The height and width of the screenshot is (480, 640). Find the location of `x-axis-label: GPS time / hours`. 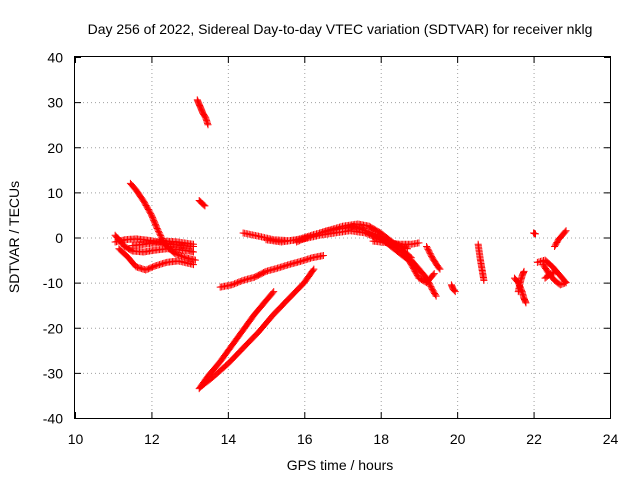

x-axis-label: GPS time / hours is located at coordinates (340, 465).